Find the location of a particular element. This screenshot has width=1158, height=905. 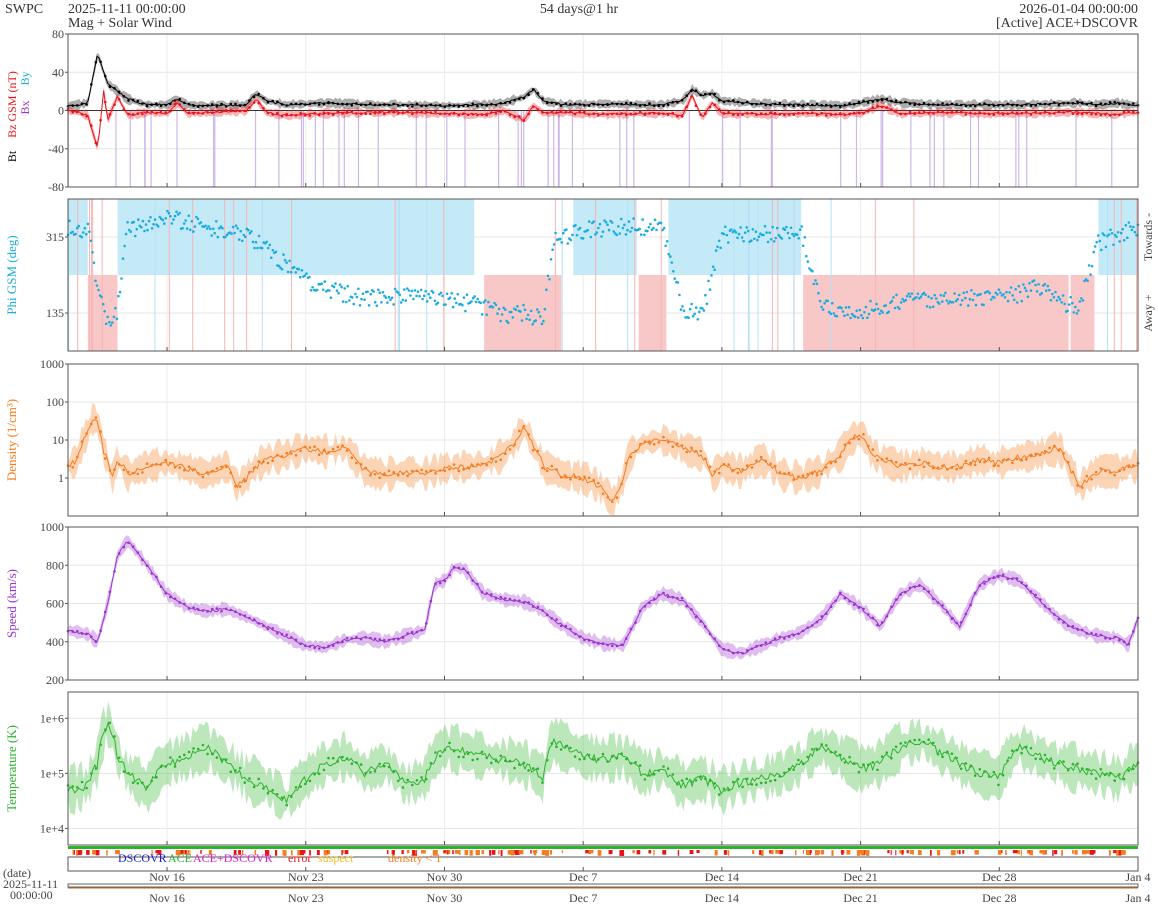

speed-ytick-label: 600 is located at coordinates (55, 604).